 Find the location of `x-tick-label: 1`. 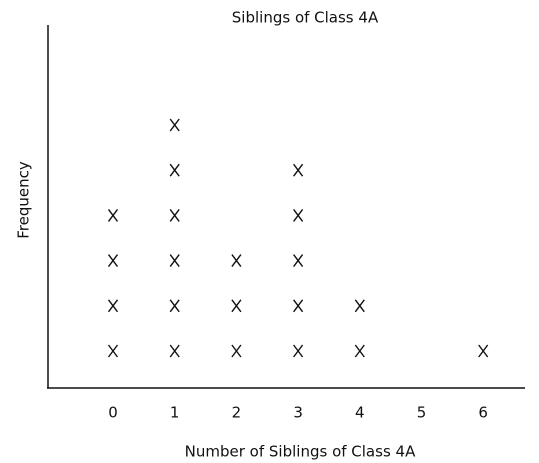

x-tick-label: 1 is located at coordinates (175, 413).